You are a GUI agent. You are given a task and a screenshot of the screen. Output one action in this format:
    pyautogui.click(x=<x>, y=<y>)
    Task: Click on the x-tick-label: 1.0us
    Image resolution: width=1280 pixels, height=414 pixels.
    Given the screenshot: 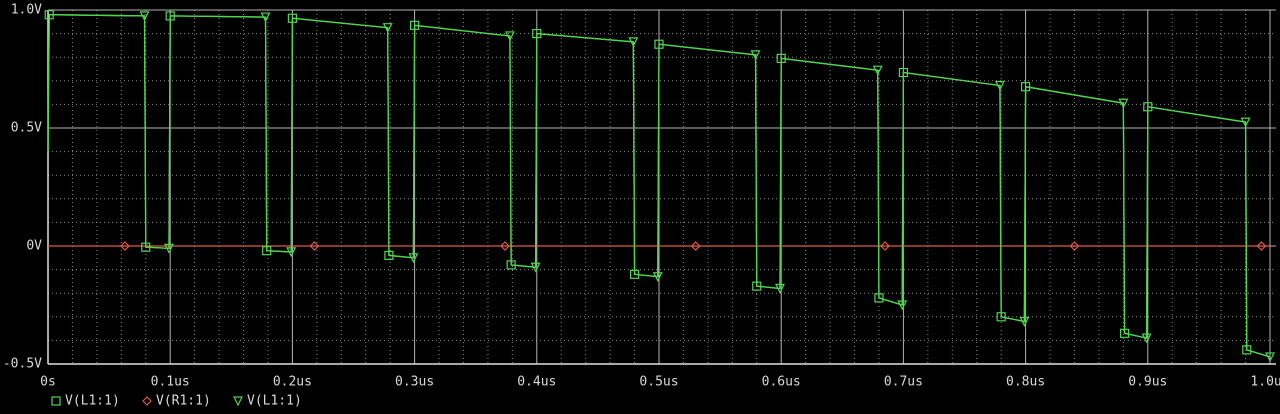 What is the action you would take?
    pyautogui.click(x=1265, y=382)
    